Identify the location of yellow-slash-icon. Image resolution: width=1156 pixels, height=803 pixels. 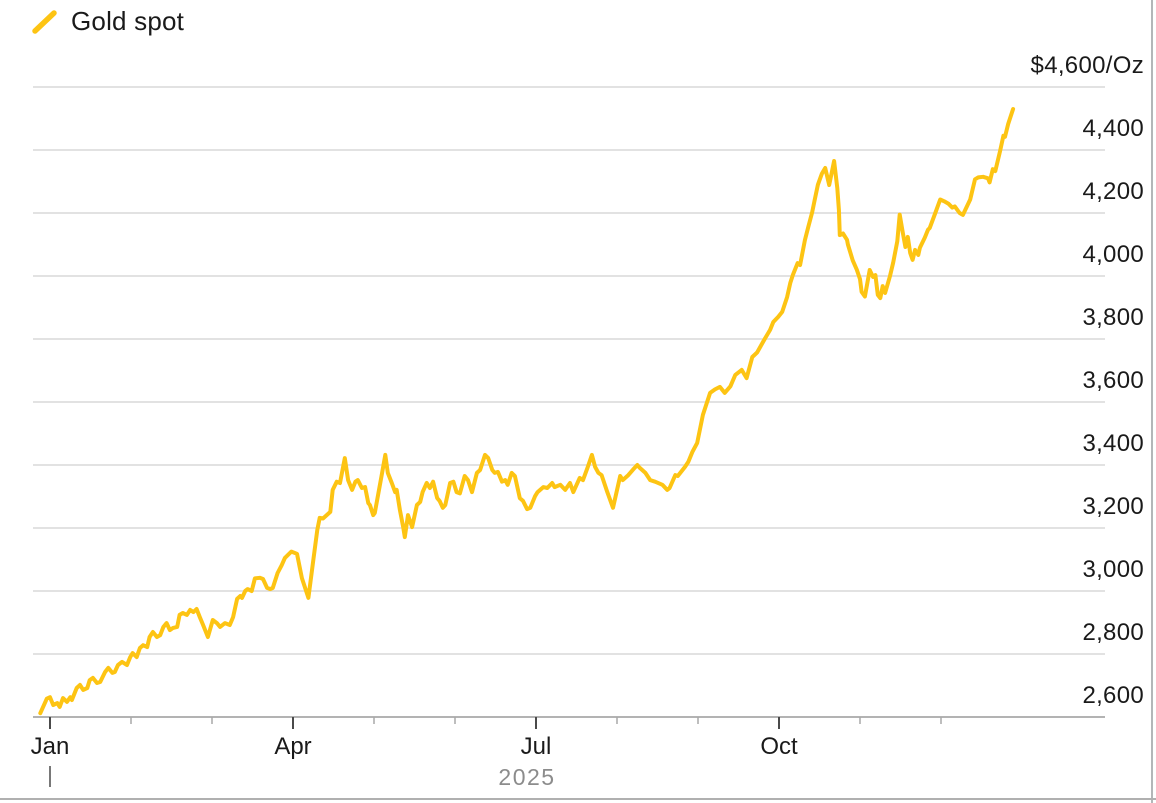
(44, 21).